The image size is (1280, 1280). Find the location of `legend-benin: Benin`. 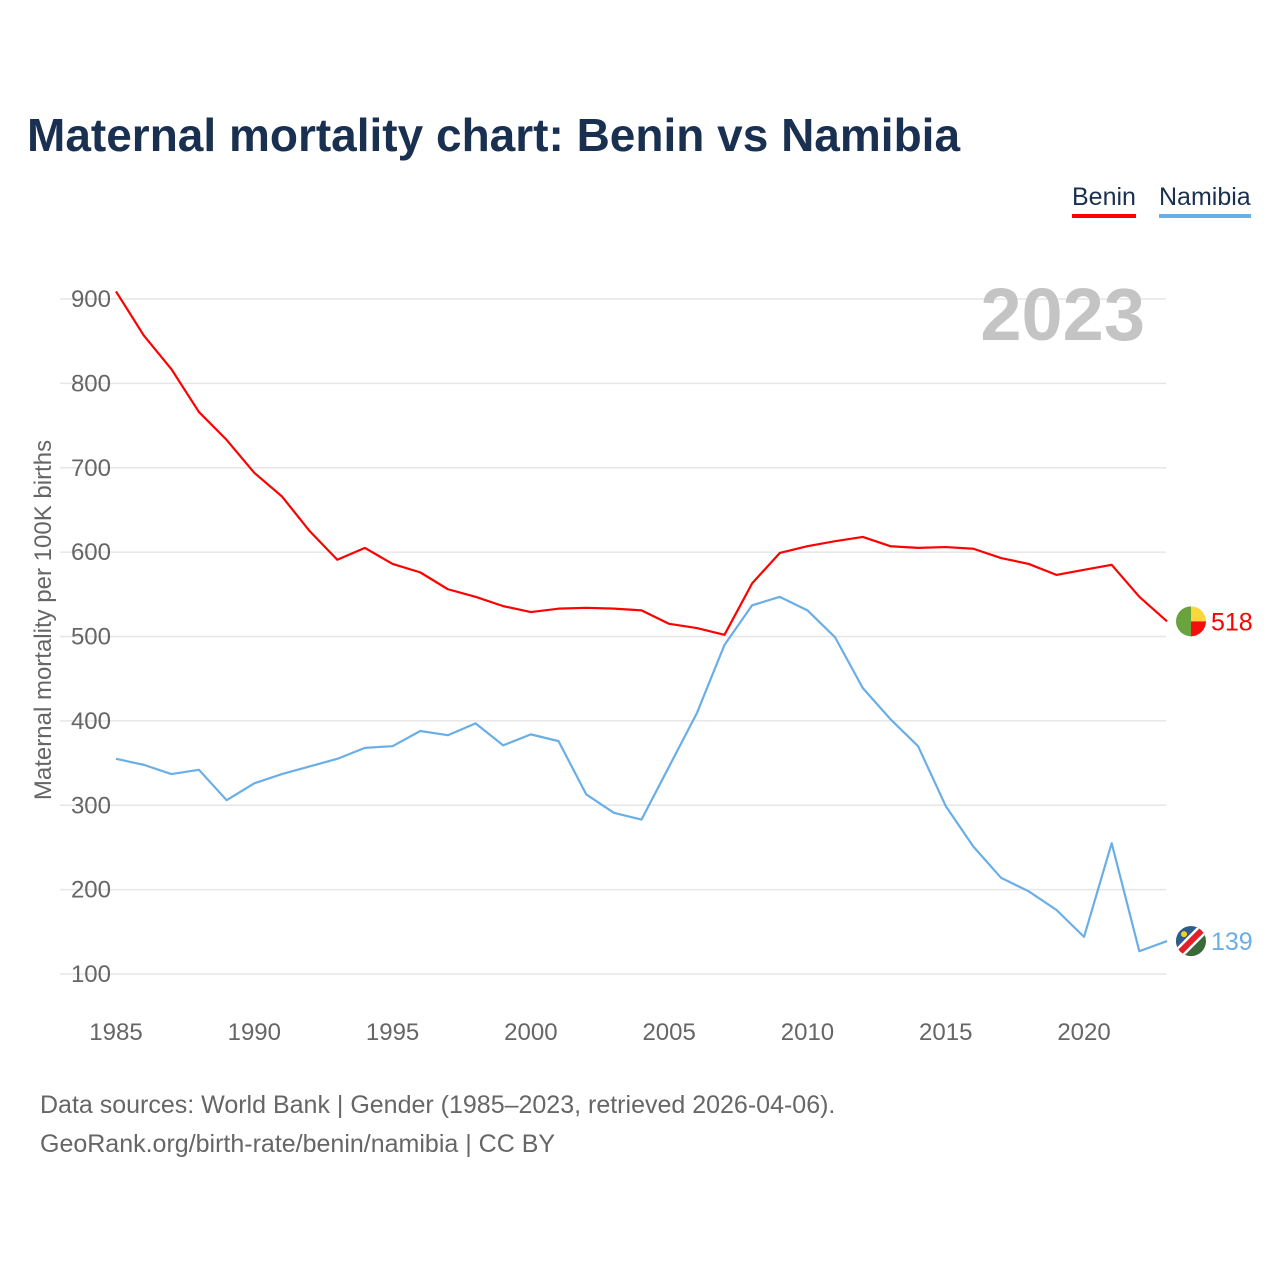

legend-benin: Benin is located at coordinates (1104, 200).